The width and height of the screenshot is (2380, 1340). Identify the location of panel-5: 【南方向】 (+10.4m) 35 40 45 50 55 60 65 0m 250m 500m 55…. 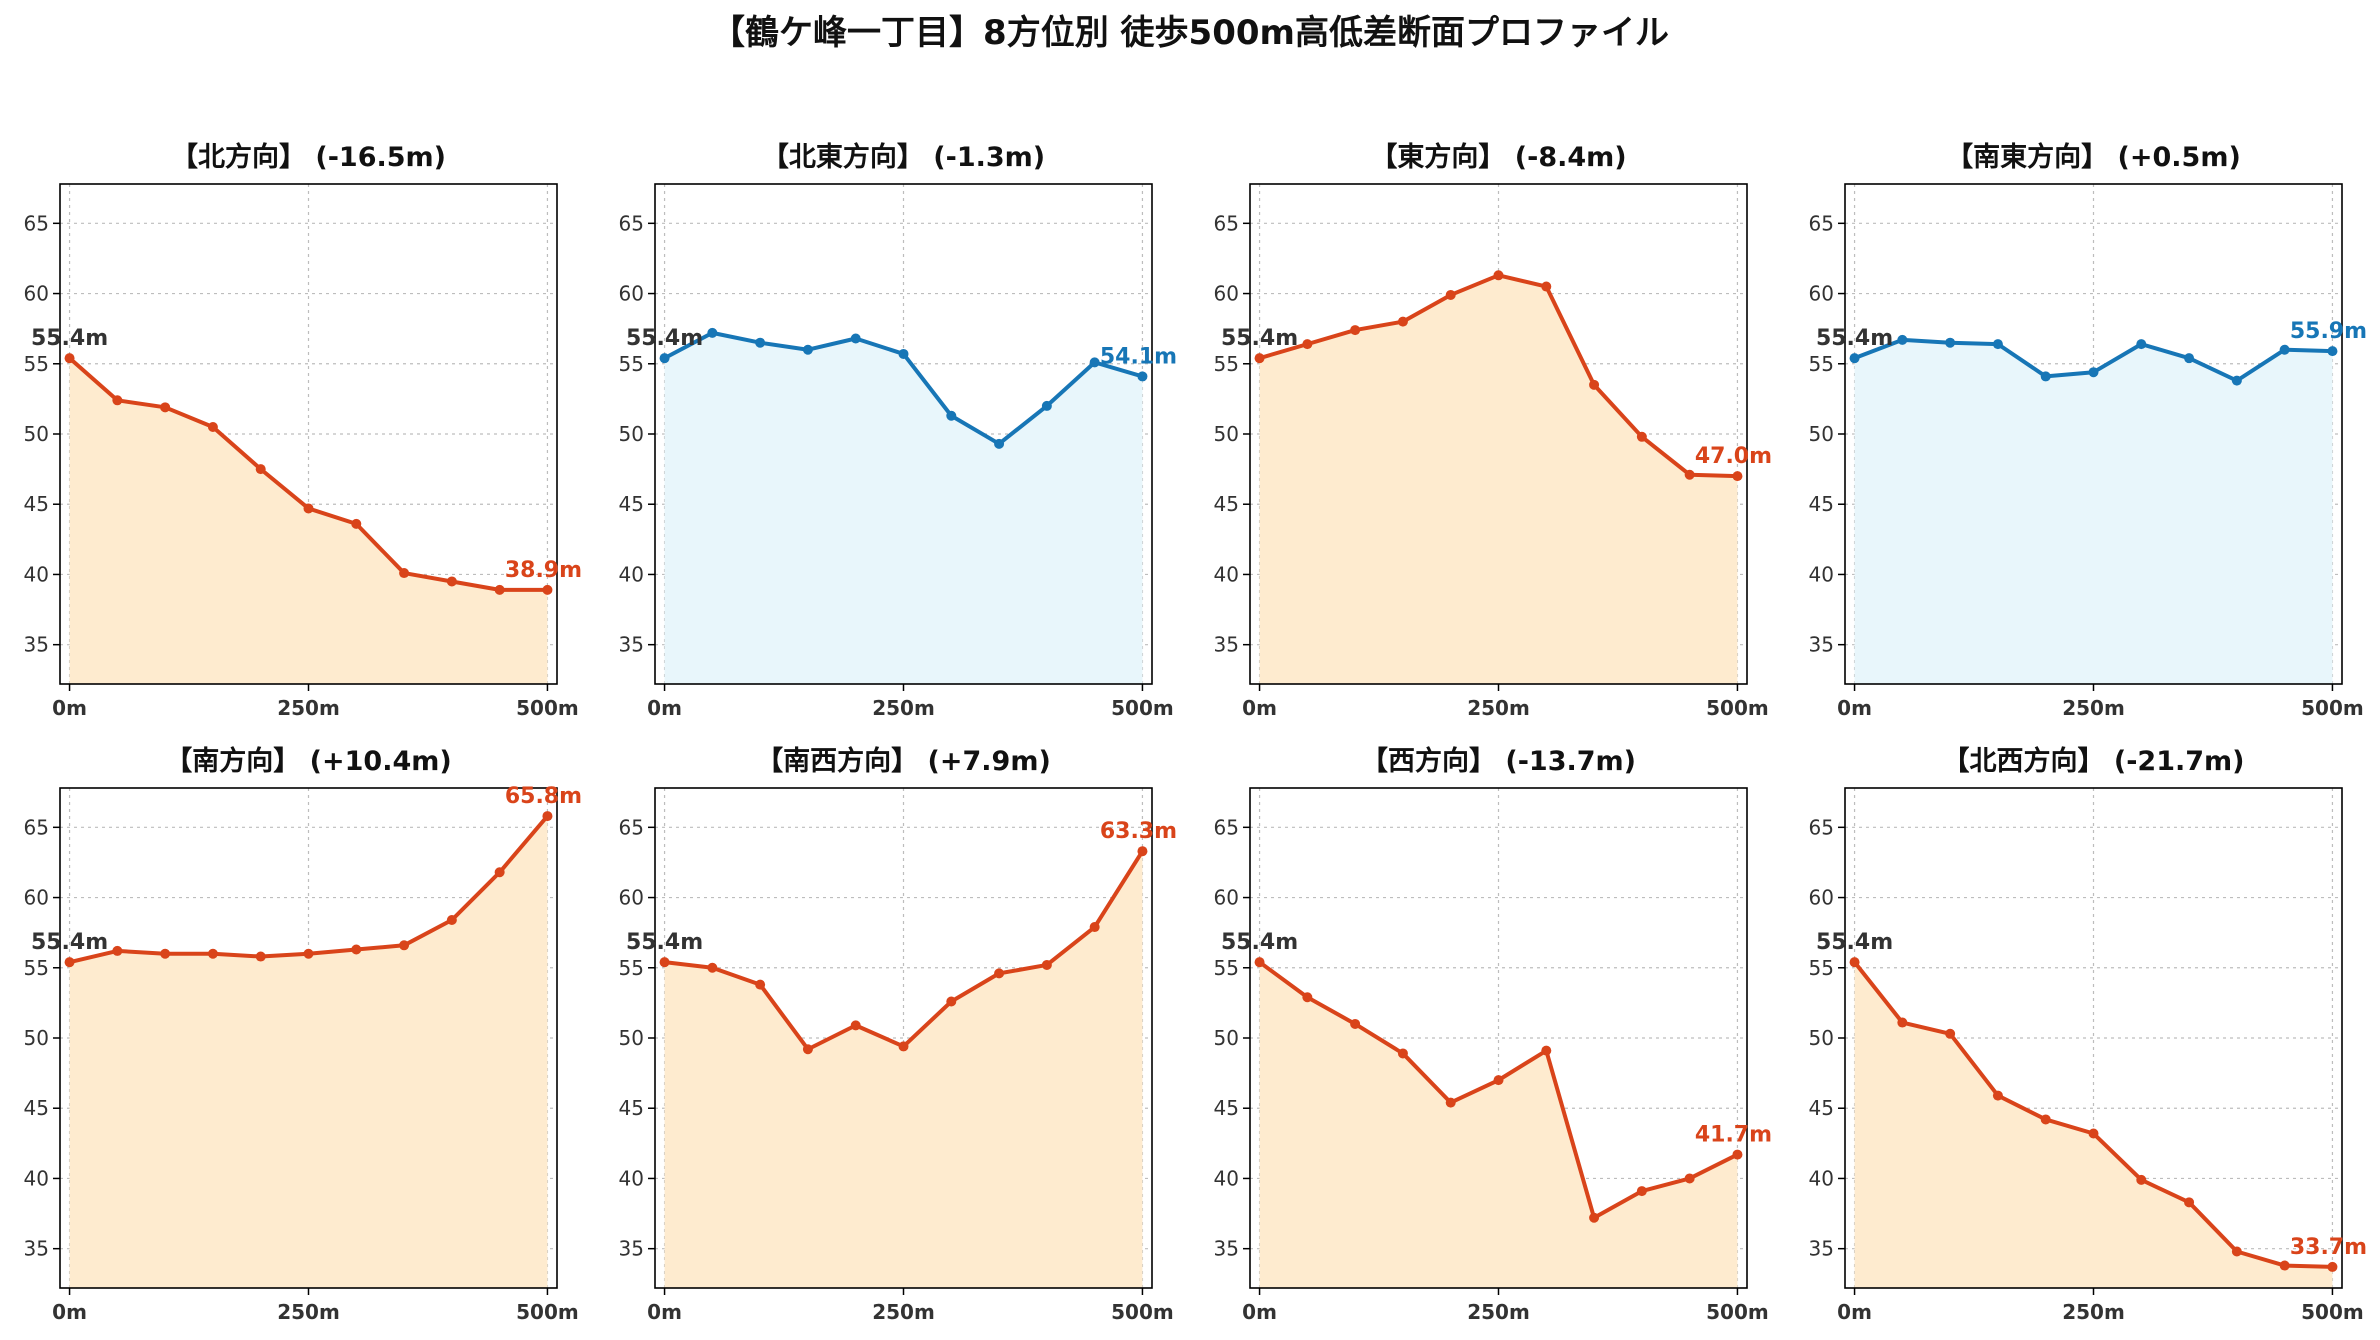
(303, 1034).